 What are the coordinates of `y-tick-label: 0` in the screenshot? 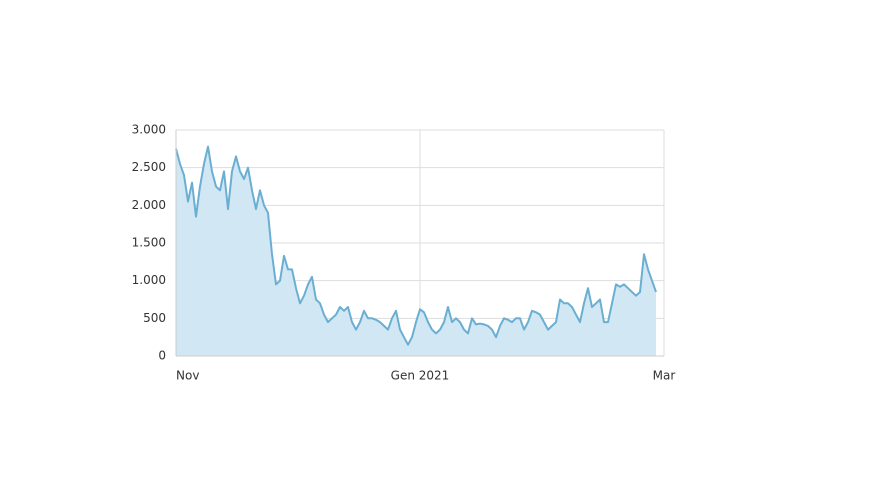 It's located at (162, 356).